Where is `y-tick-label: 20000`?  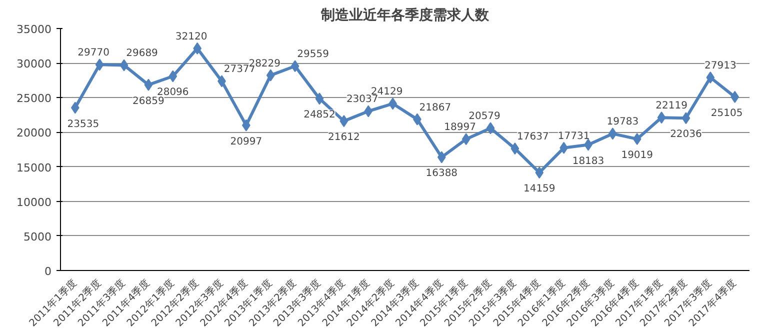 y-tick-label: 20000 is located at coordinates (34, 133).